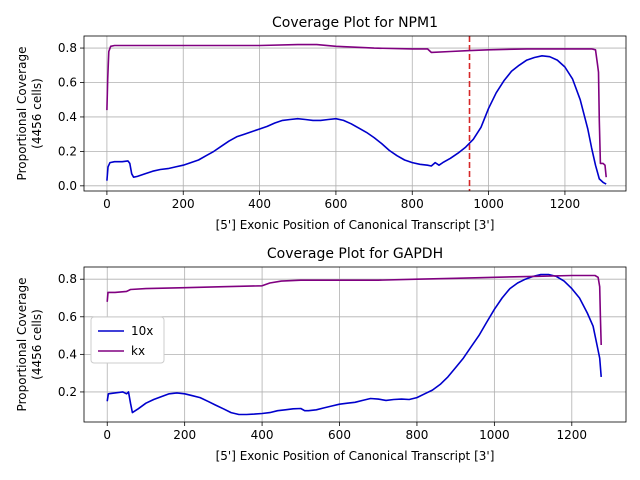 Image resolution: width=640 pixels, height=480 pixels. I want to click on chart2-xtick-label: 1000, so click(494, 435).